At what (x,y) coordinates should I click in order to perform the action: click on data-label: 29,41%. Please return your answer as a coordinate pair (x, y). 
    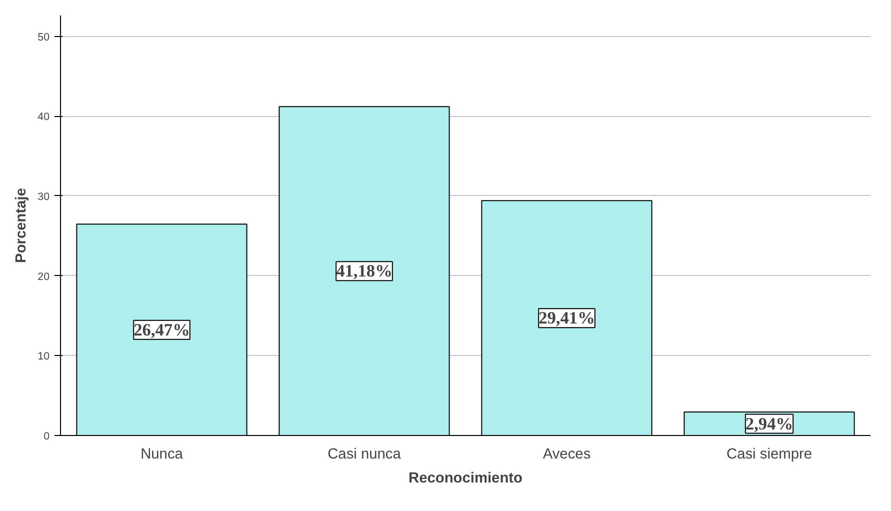
    Looking at the image, I should click on (566, 318).